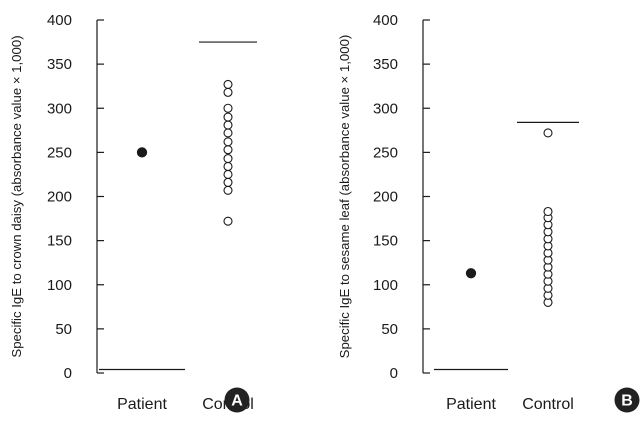 The image size is (641, 423). I want to click on panel-badge: A, so click(237, 400).